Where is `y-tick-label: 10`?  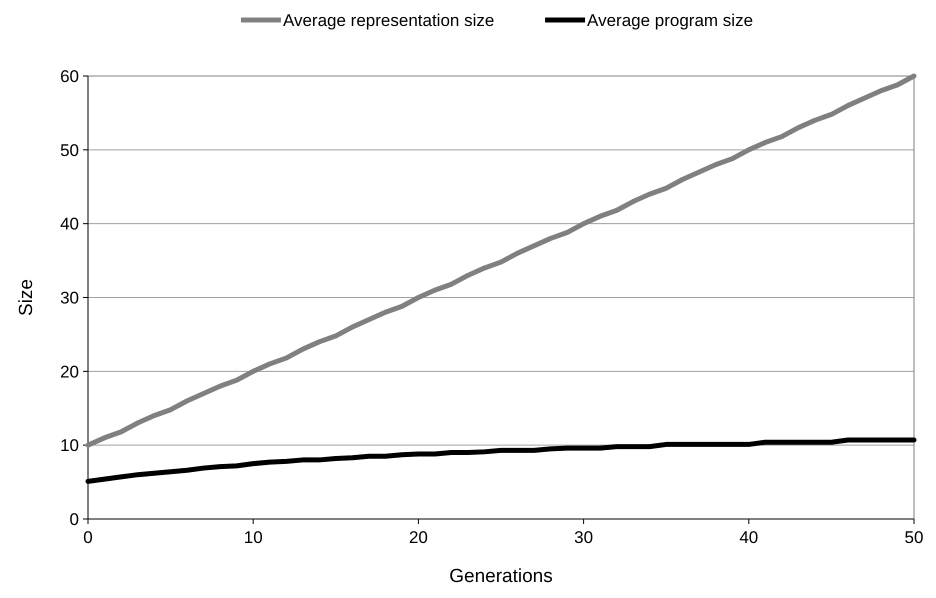 y-tick-label: 10 is located at coordinates (69, 446).